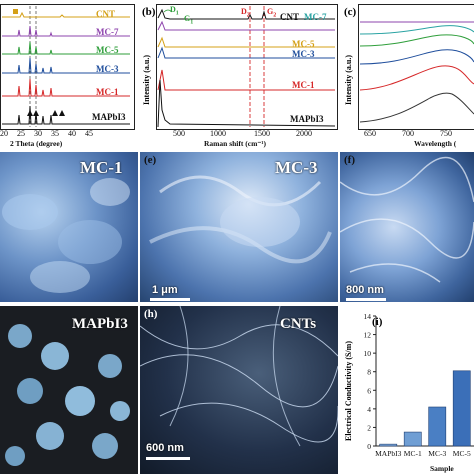  I want to click on y-tick-label: 6, so click(369, 390).